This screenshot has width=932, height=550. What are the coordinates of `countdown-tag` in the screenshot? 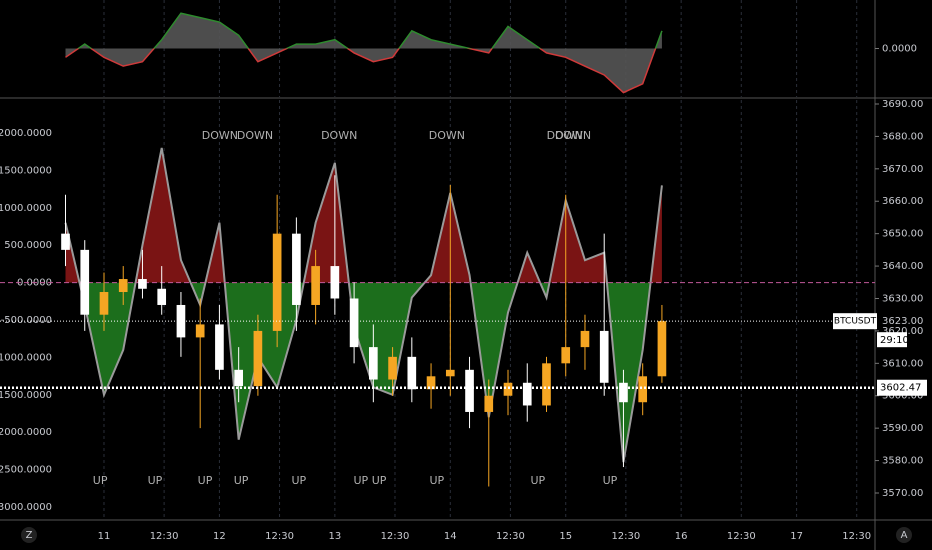 It's located at (892, 340).